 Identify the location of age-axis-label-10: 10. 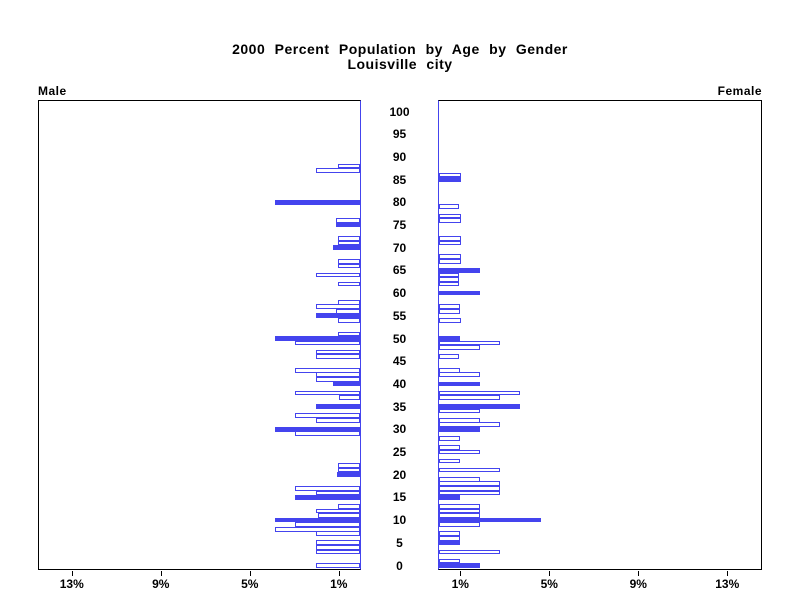
(399, 520).